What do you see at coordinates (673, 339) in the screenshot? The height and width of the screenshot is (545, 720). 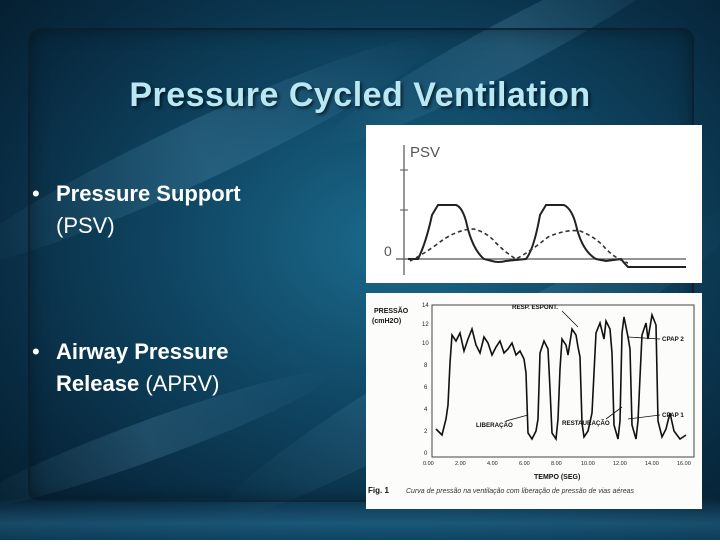 I see `annotation-cpap2: CPAP 2` at bounding box center [673, 339].